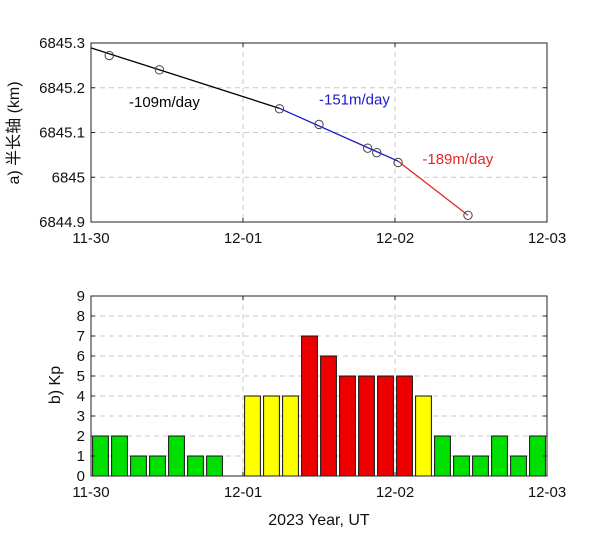 The width and height of the screenshot is (605, 535). I want to click on panel-b-x-tick-label: 12-03, so click(547, 492).